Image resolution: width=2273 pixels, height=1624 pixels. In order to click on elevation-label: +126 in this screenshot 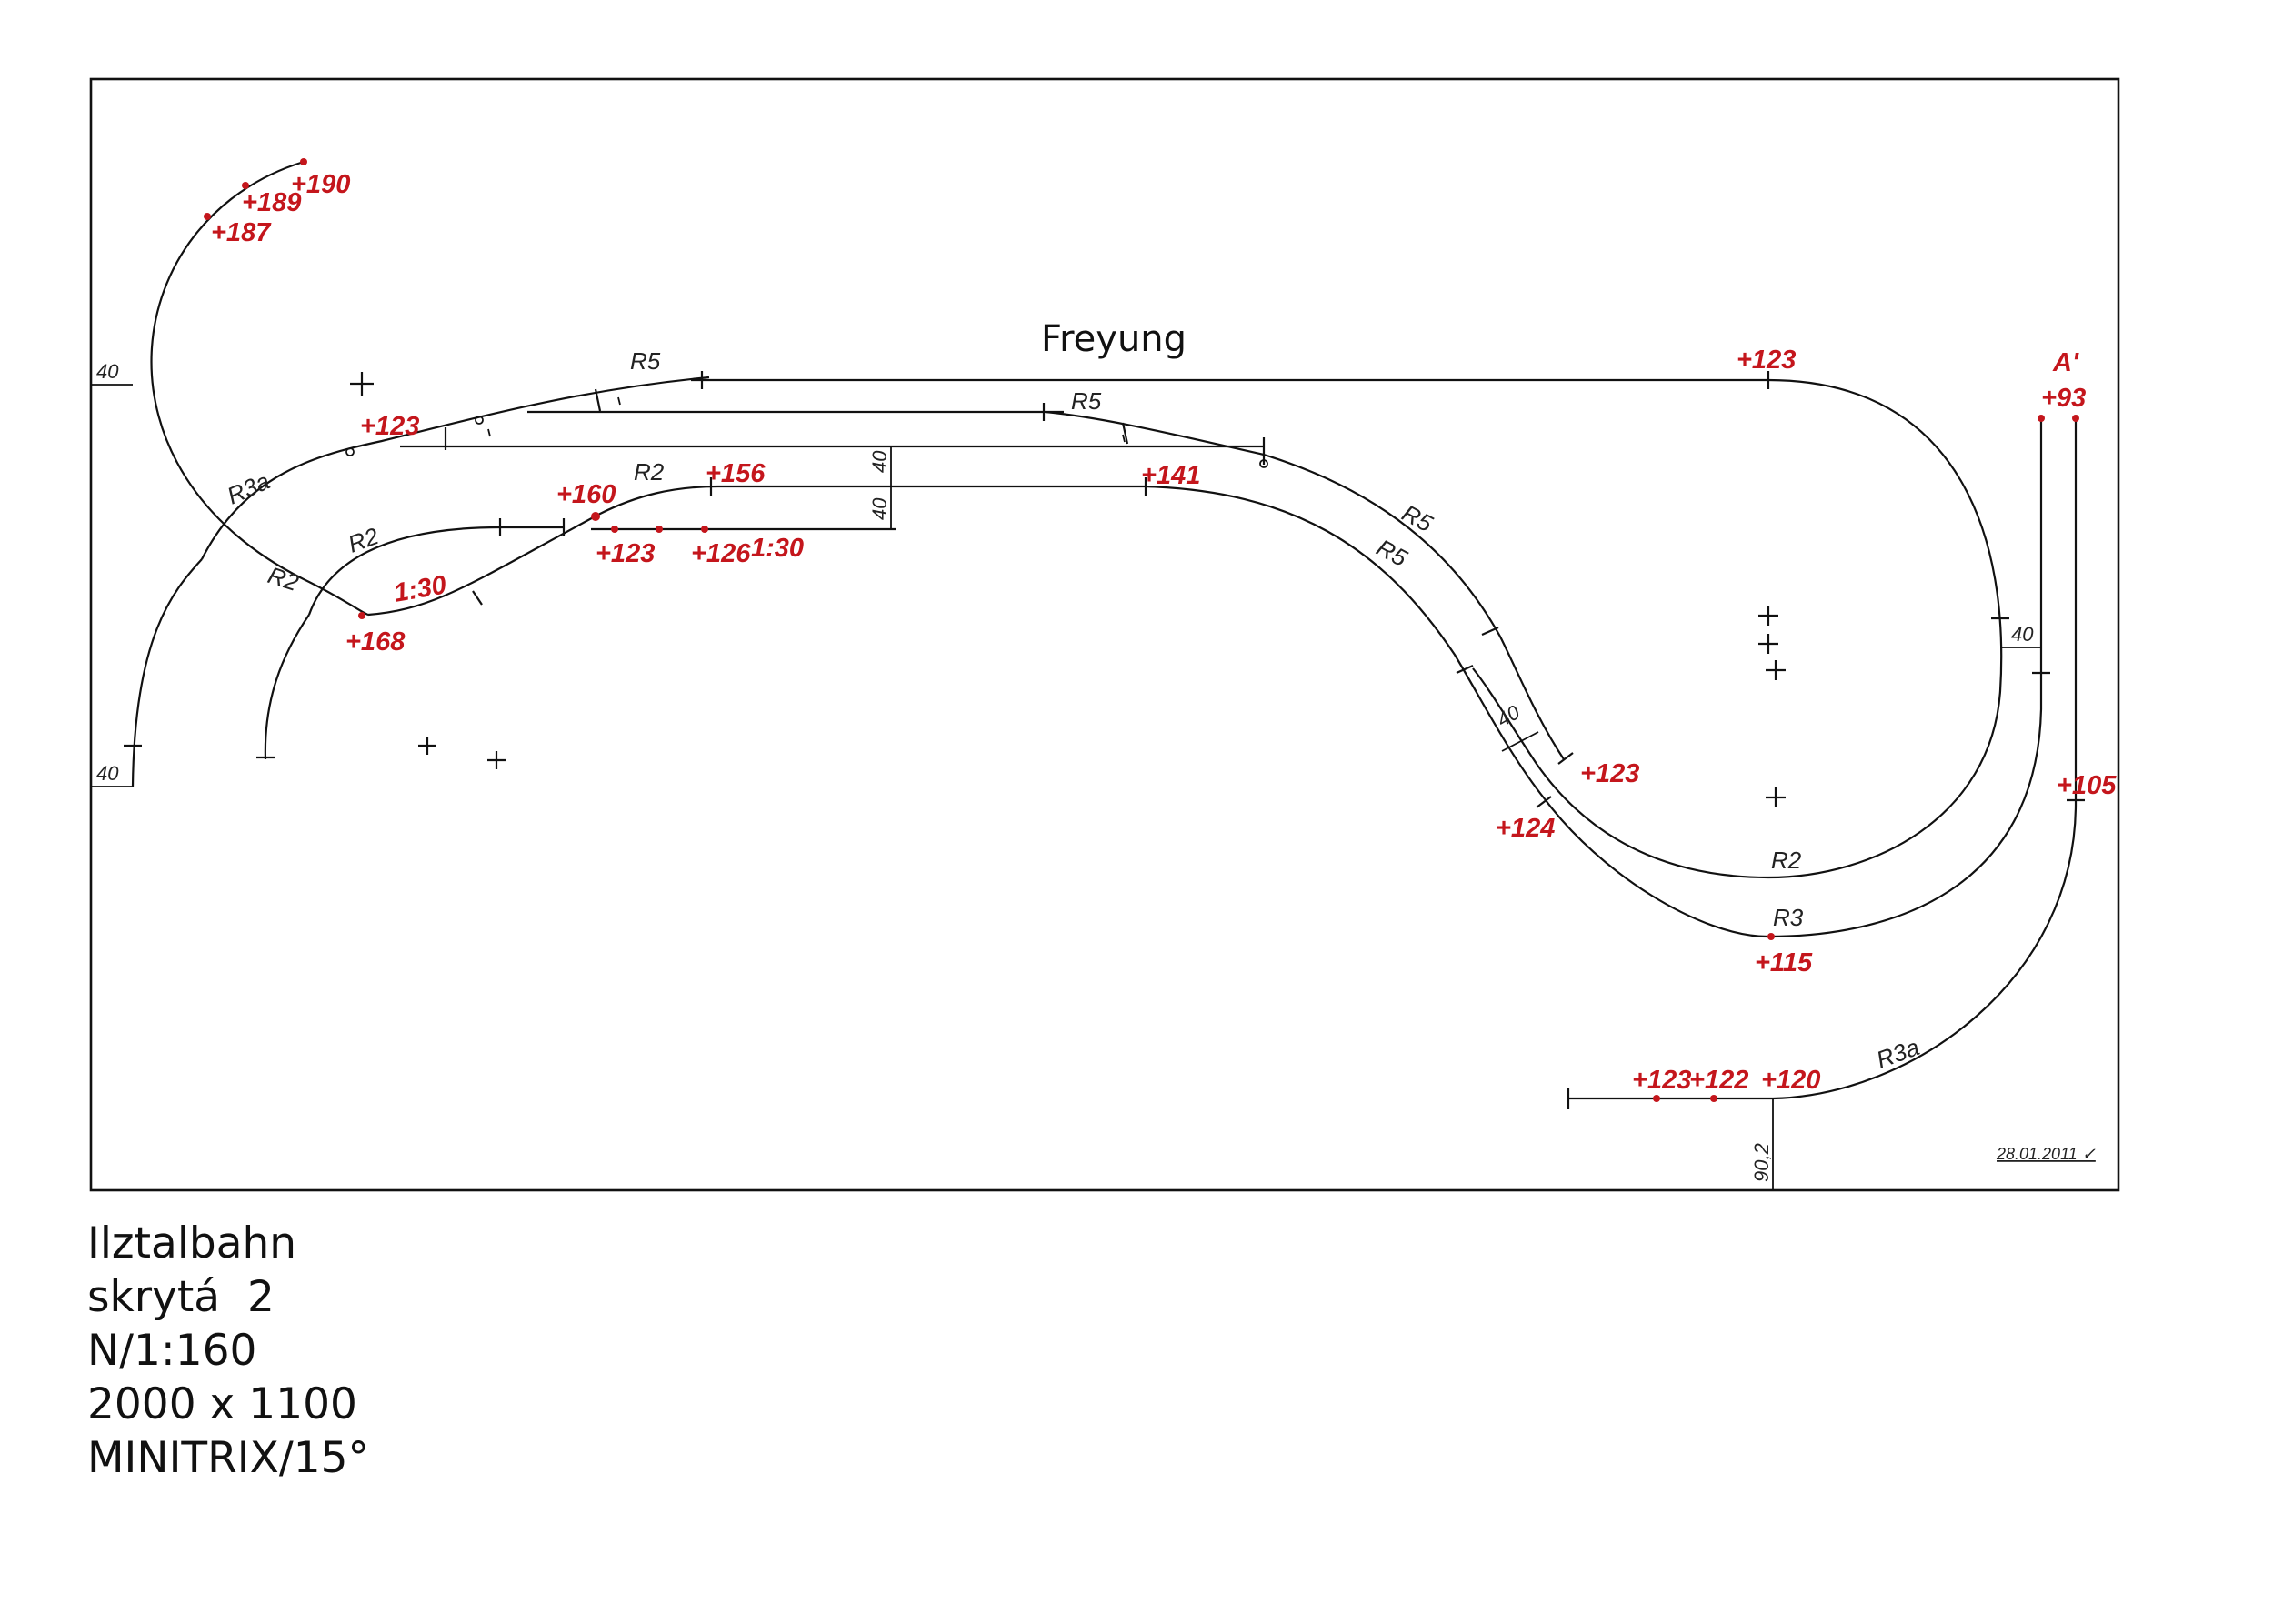, I will do `click(721, 553)`.